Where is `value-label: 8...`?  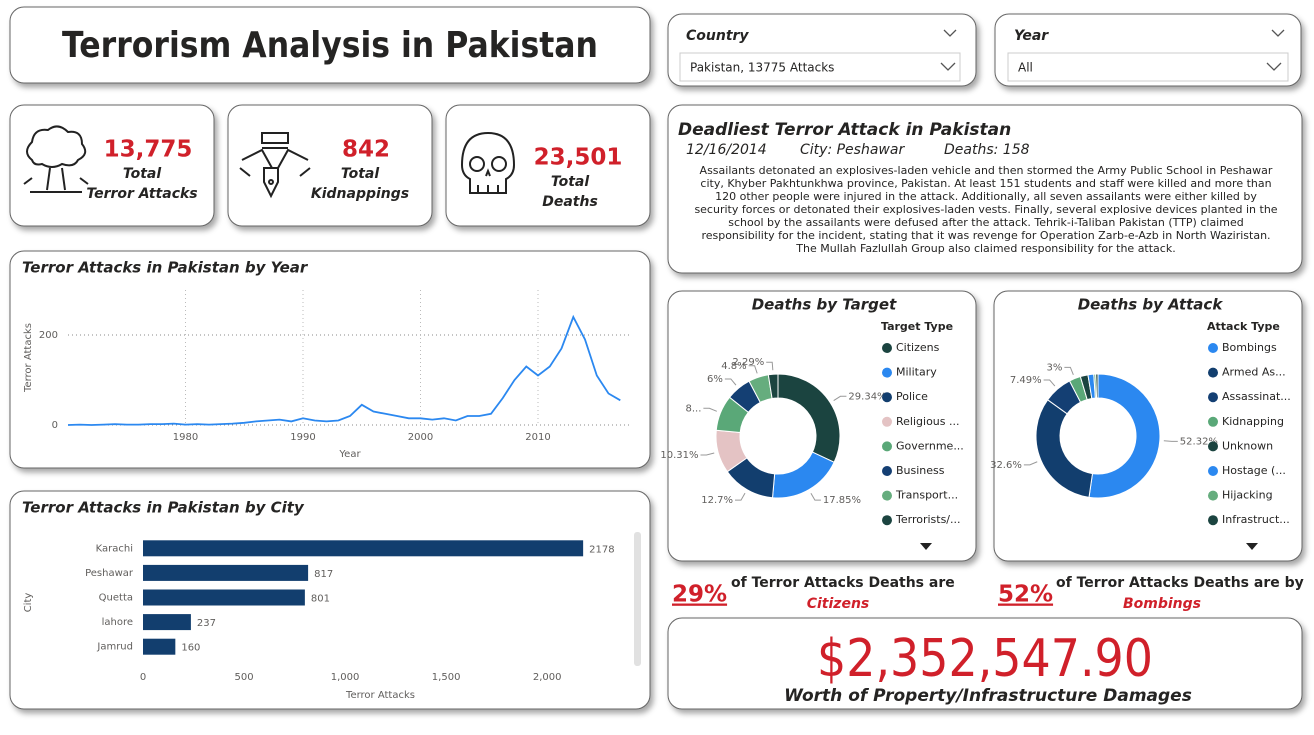 value-label: 8... is located at coordinates (693, 408).